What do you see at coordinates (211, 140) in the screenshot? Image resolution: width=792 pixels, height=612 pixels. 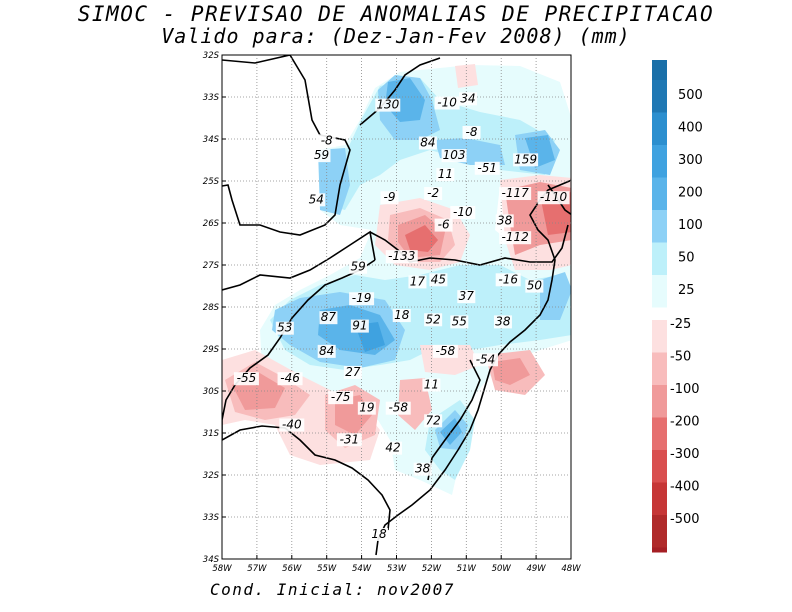 I see `lat-tick-label: 34S` at bounding box center [211, 140].